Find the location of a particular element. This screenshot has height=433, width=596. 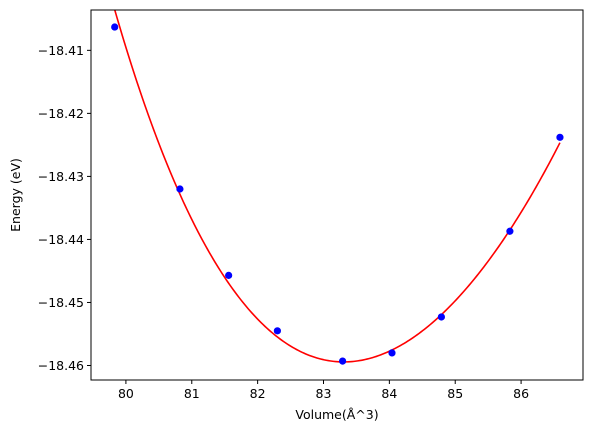

x-axis-label: Volume(Å^3) is located at coordinates (336, 414).